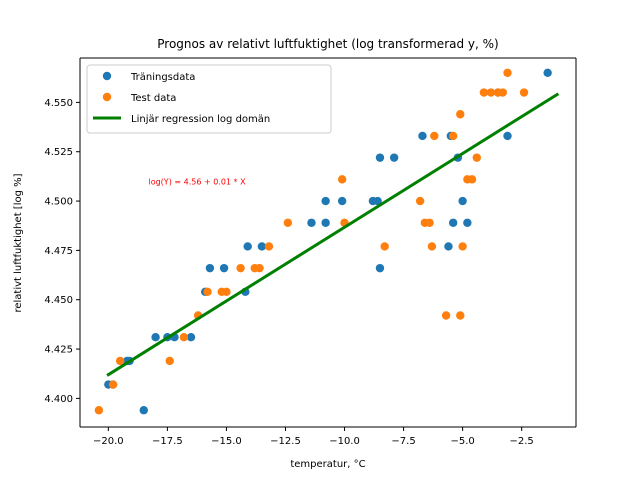 This screenshot has height=480, width=640. What do you see at coordinates (344, 441) in the screenshot?
I see `x-tick-label: −10.0` at bounding box center [344, 441].